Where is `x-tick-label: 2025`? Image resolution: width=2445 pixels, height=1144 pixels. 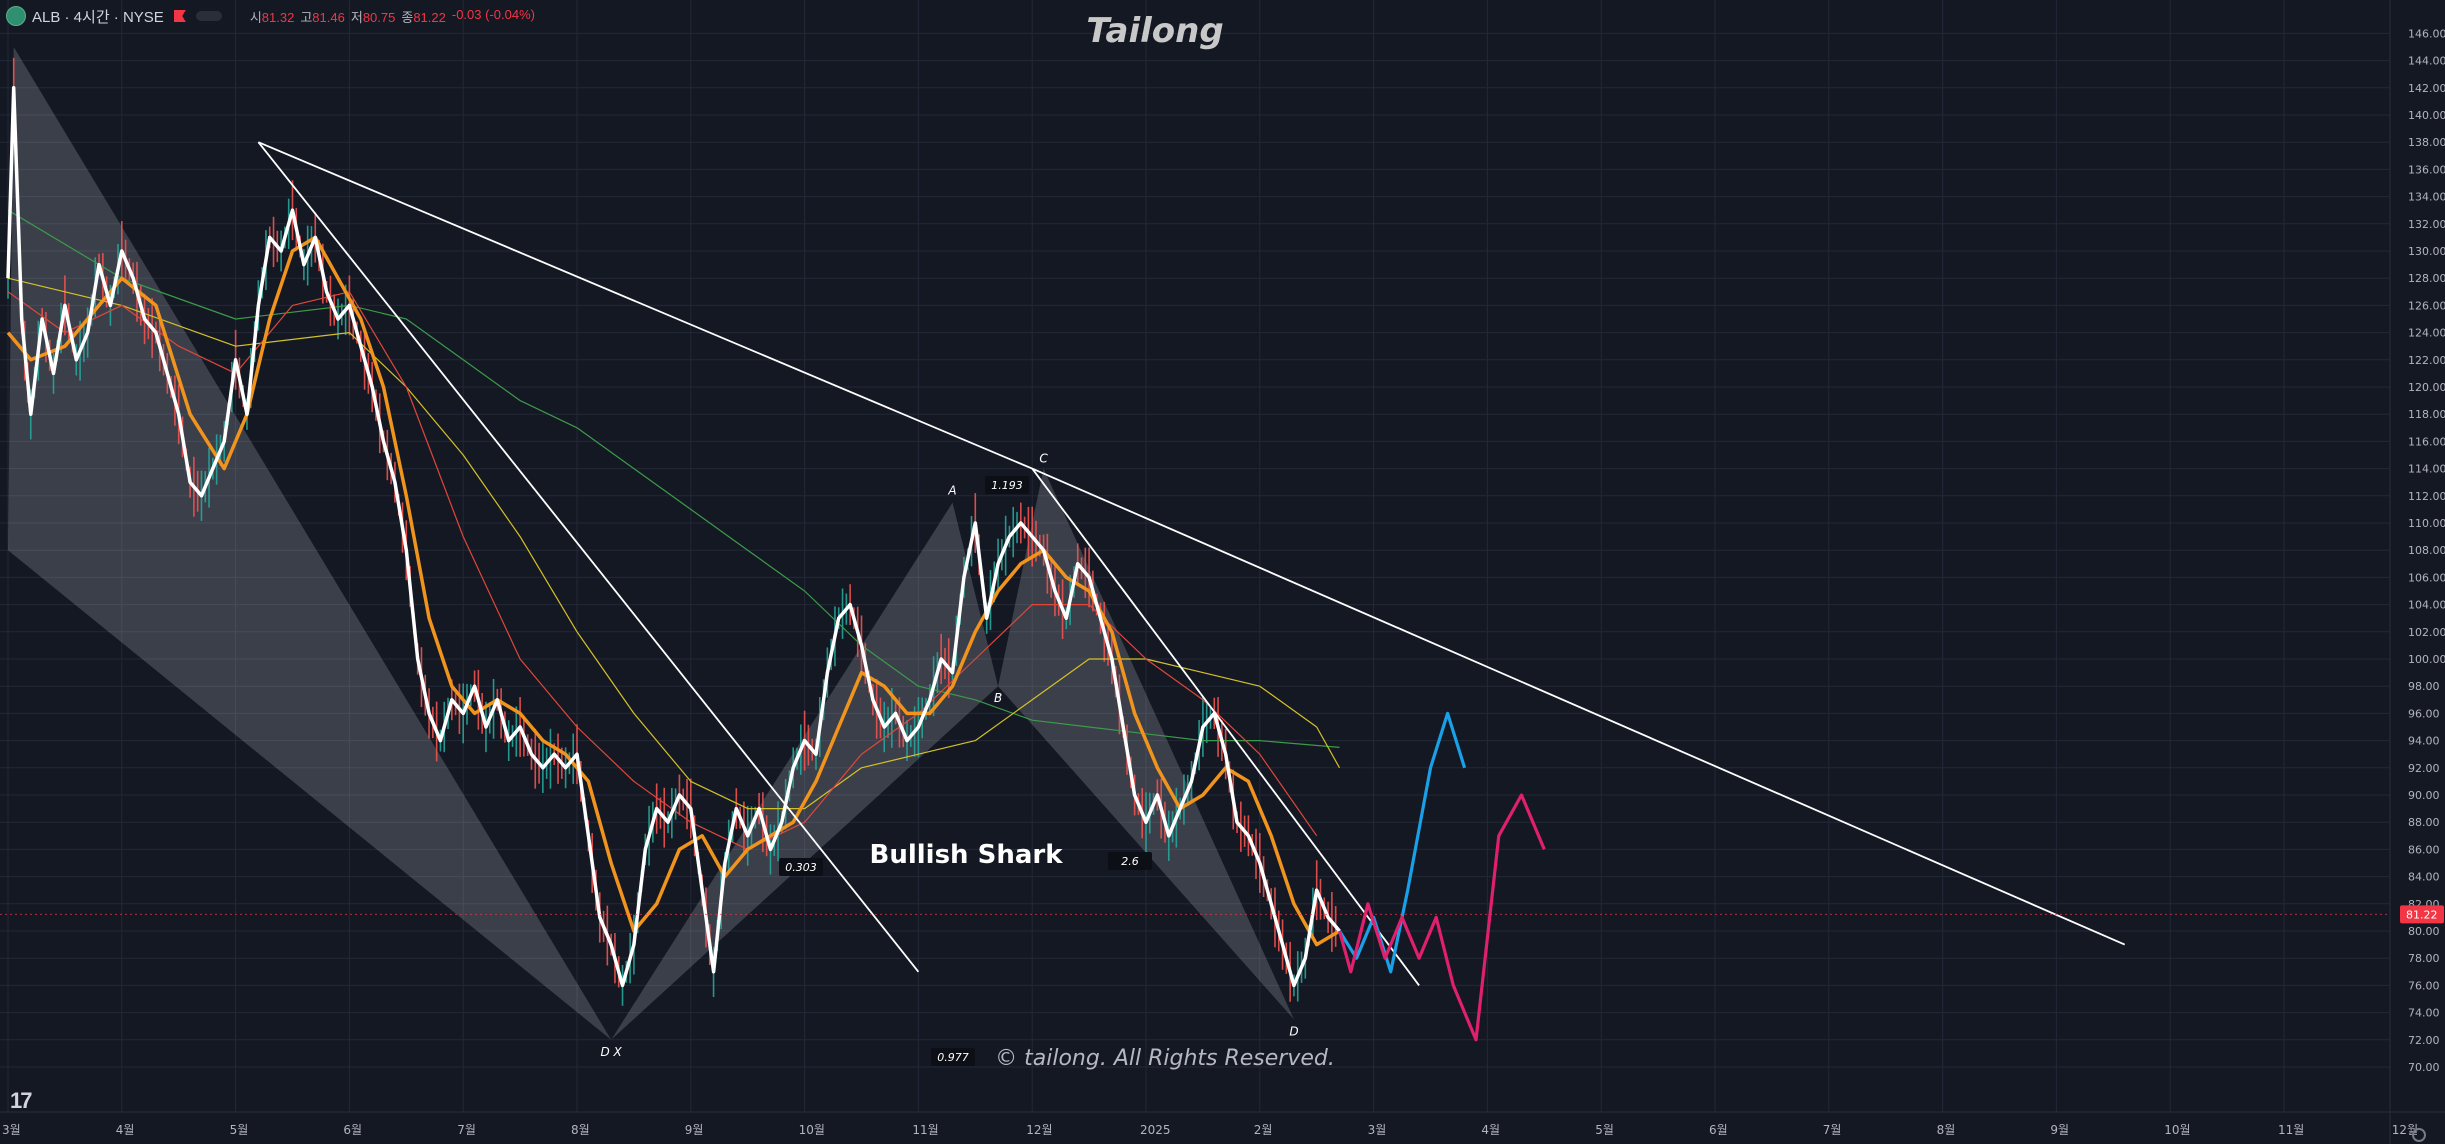
x-tick-label: 2025 is located at coordinates (1155, 1130).